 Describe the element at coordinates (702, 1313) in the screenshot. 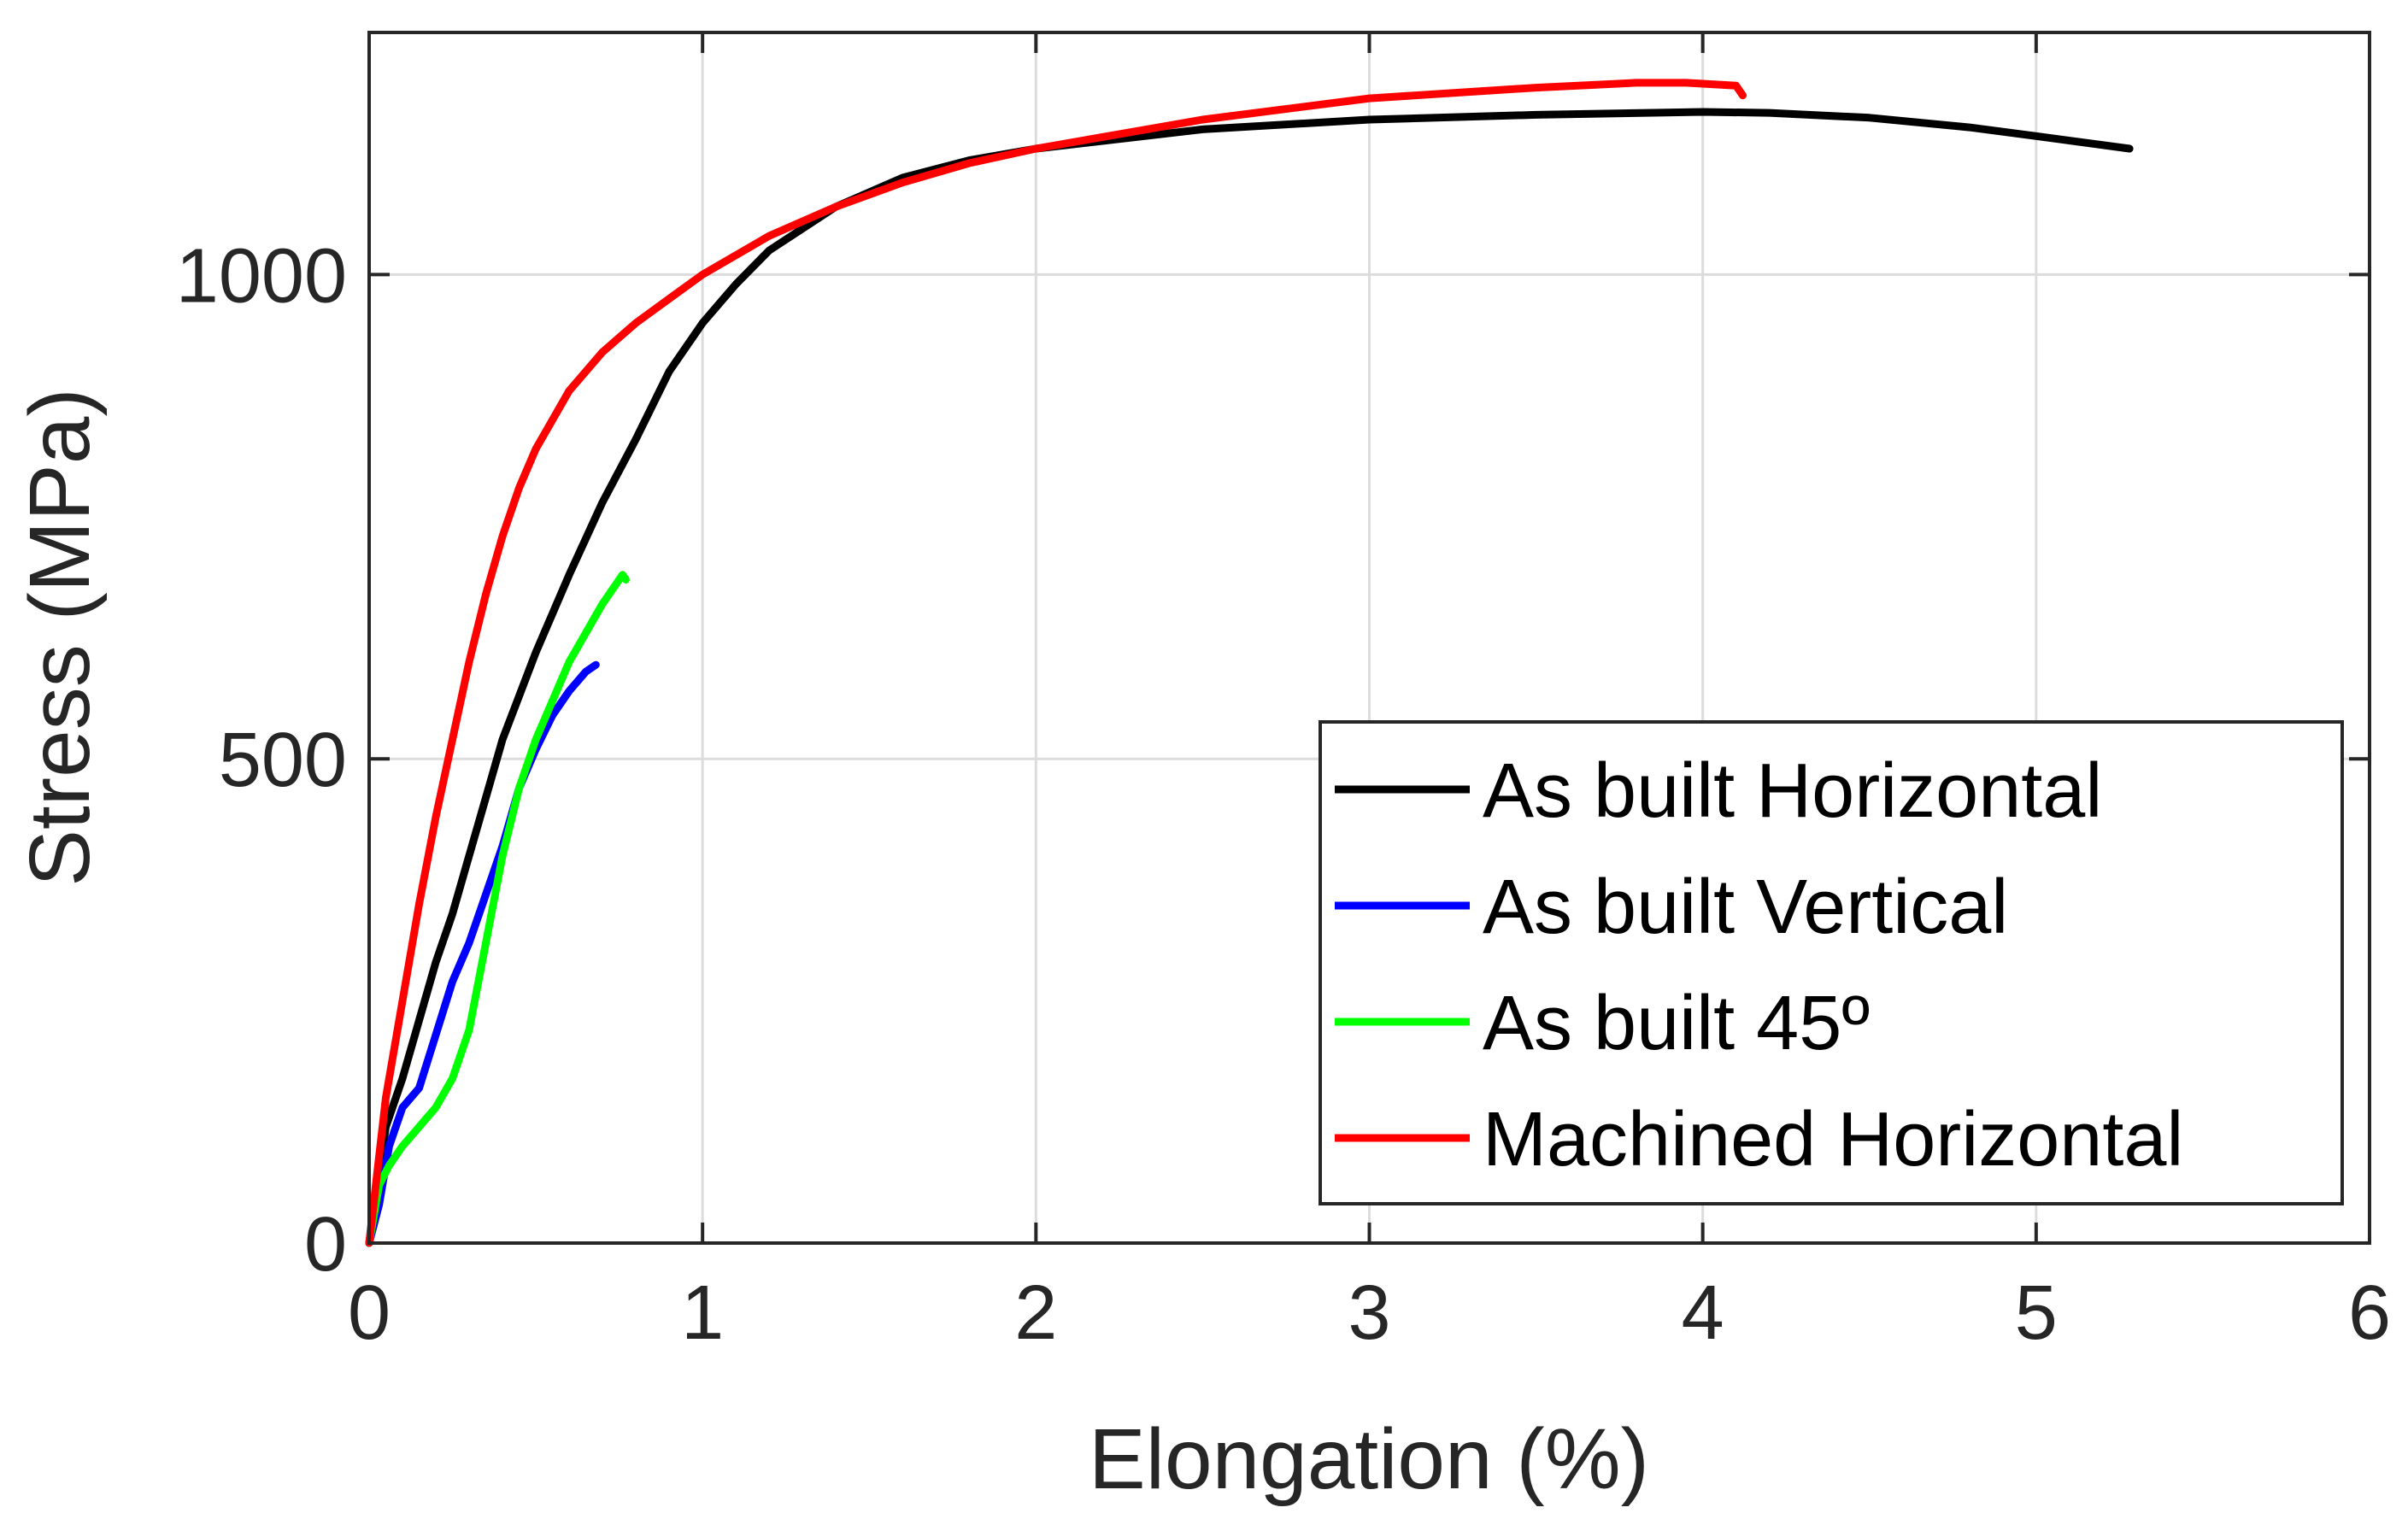

I see `x-tick-label: 1` at that location.